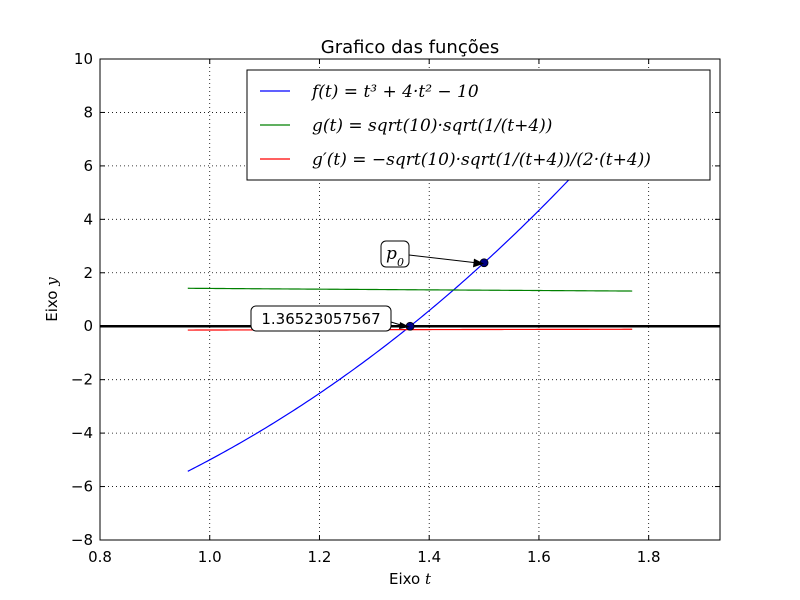  I want to click on y-tick-label: 2, so click(88, 273).